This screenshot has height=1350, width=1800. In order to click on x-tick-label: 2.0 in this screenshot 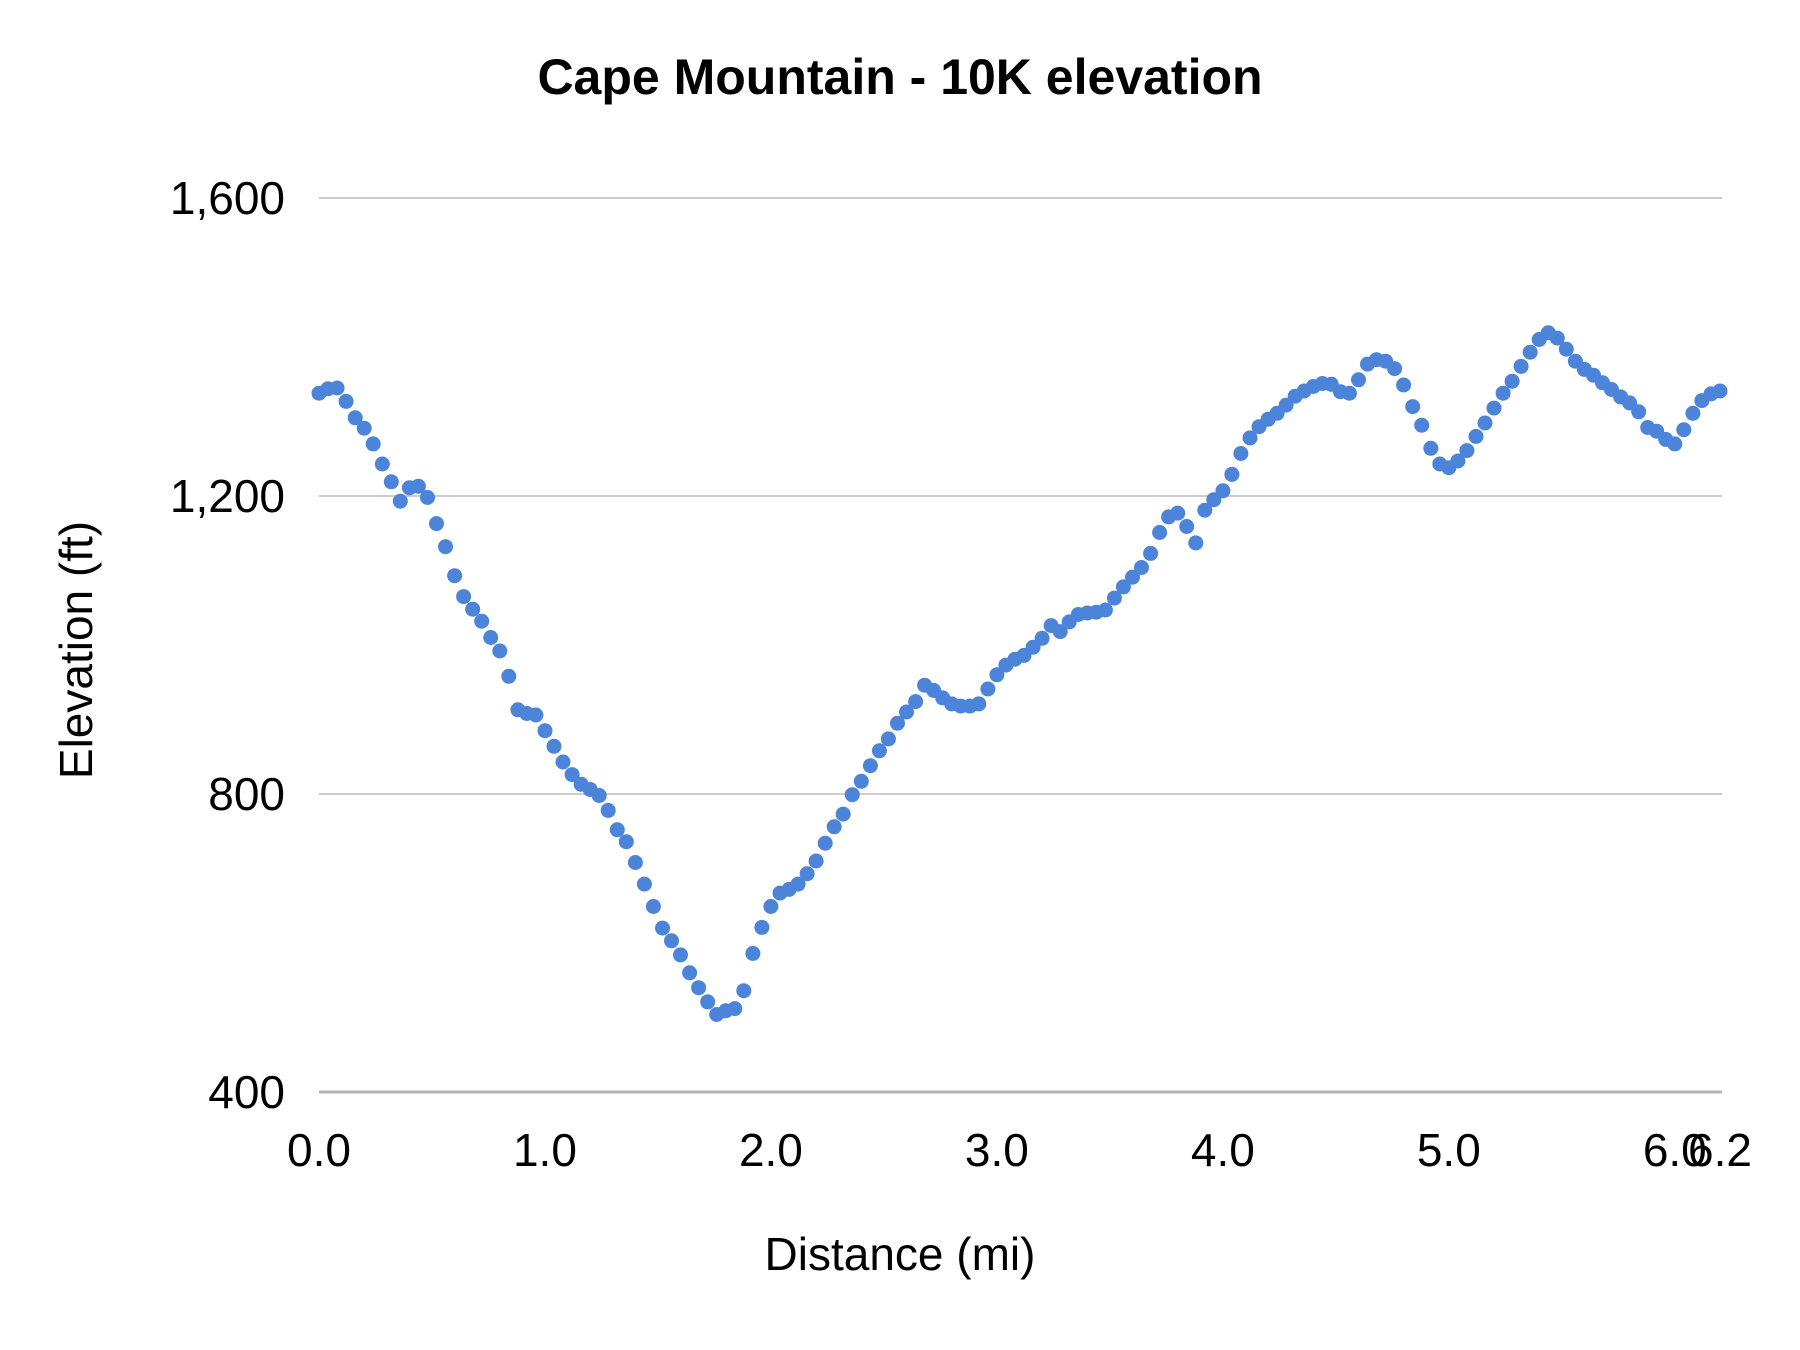, I will do `click(770, 1150)`.